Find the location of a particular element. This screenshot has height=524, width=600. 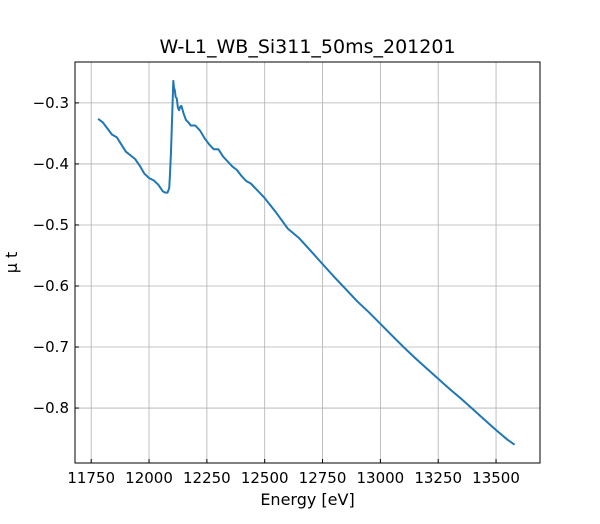

x-tick-label: 11750 is located at coordinates (91, 478).